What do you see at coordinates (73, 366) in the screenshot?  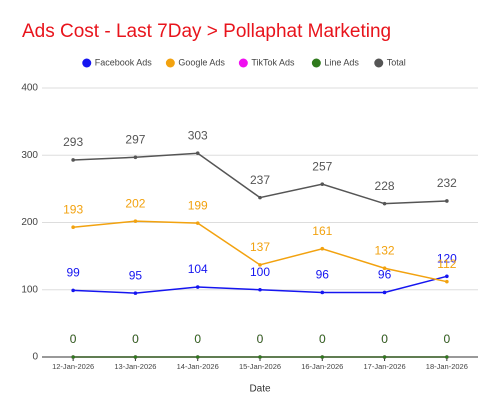 I see `x-tick-label: 12-Jan-2026` at bounding box center [73, 366].